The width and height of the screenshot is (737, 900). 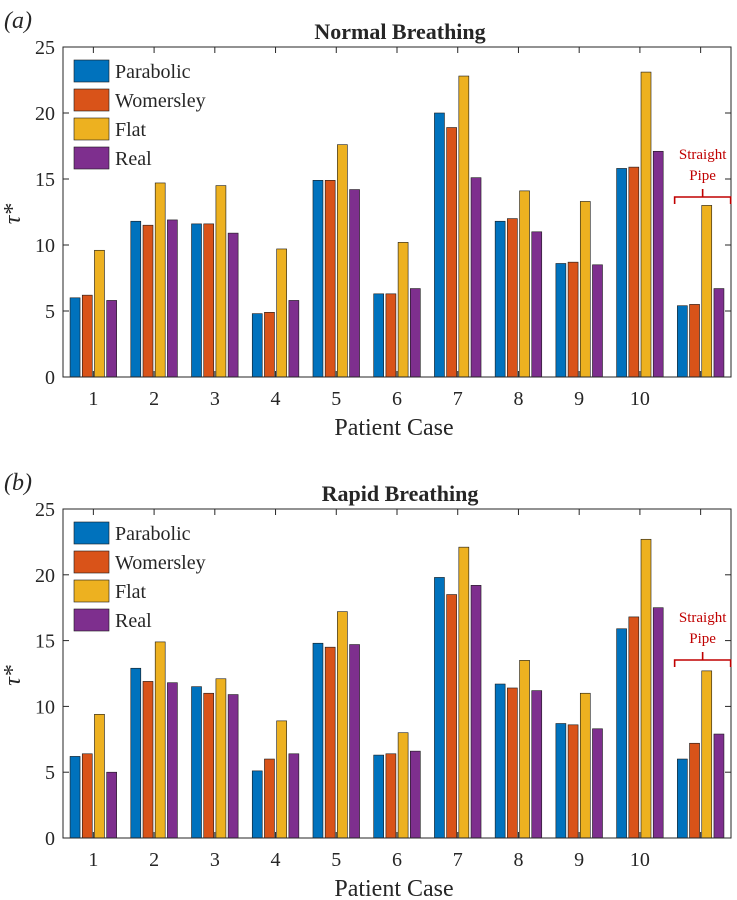 What do you see at coordinates (694, 790) in the screenshot?
I see `bar-womersley-straight-pipe` at bounding box center [694, 790].